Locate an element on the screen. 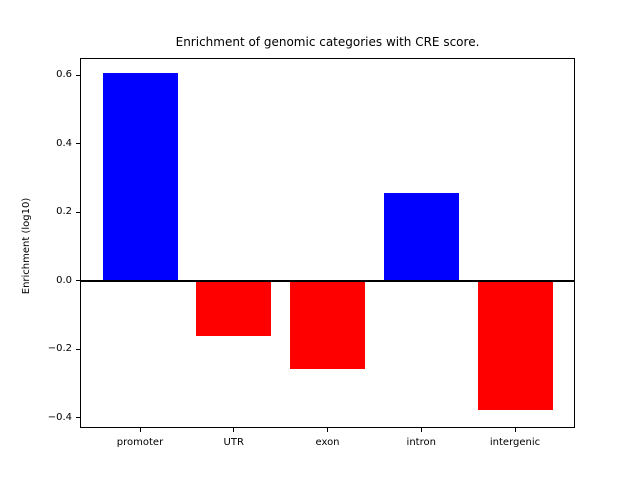 The width and height of the screenshot is (640, 480). y-tick-label: −0.4 is located at coordinates (59, 417).